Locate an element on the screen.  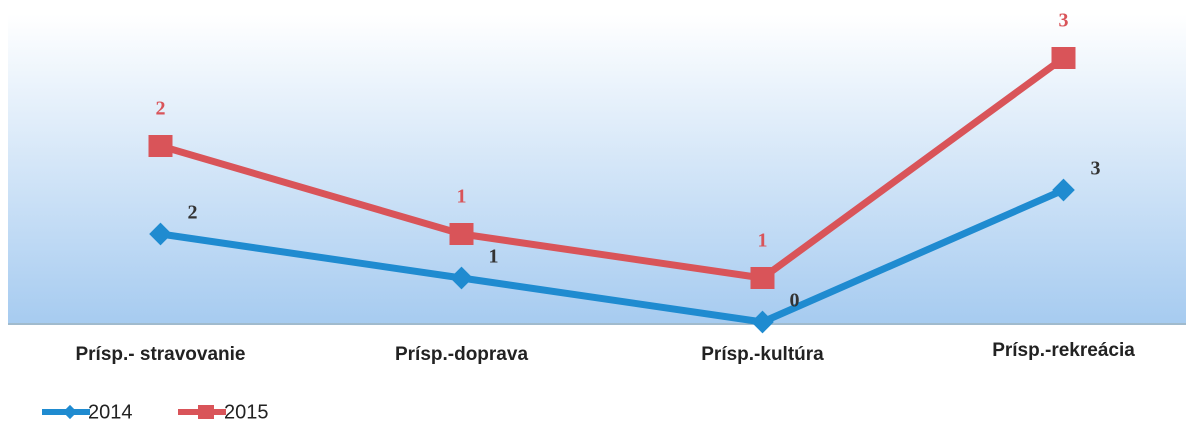
legend-label: 2014 is located at coordinates (110, 412).